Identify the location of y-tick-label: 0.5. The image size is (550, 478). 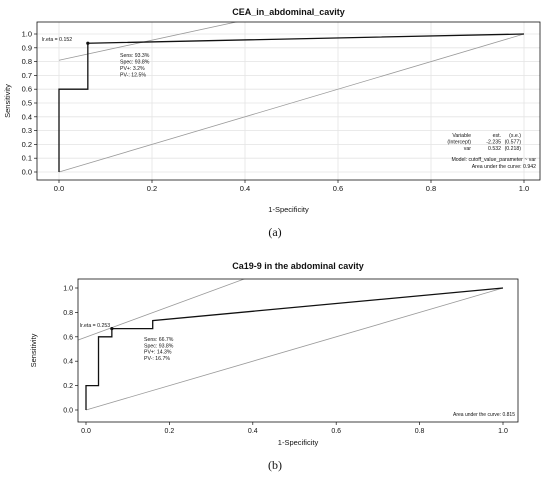
(27, 103).